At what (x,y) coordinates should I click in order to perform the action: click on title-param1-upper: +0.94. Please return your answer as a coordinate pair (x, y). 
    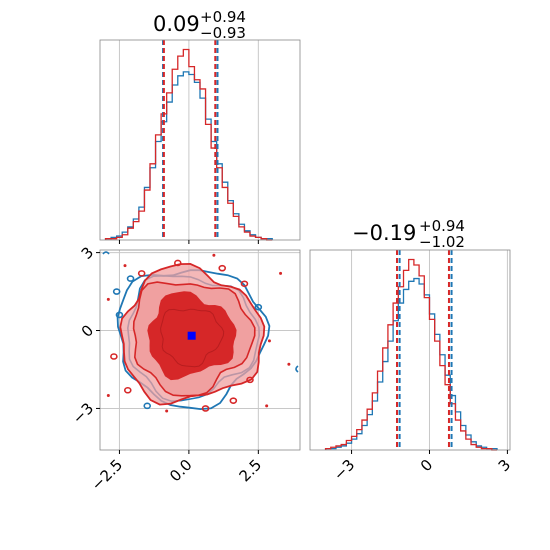
    Looking at the image, I should click on (223, 17).